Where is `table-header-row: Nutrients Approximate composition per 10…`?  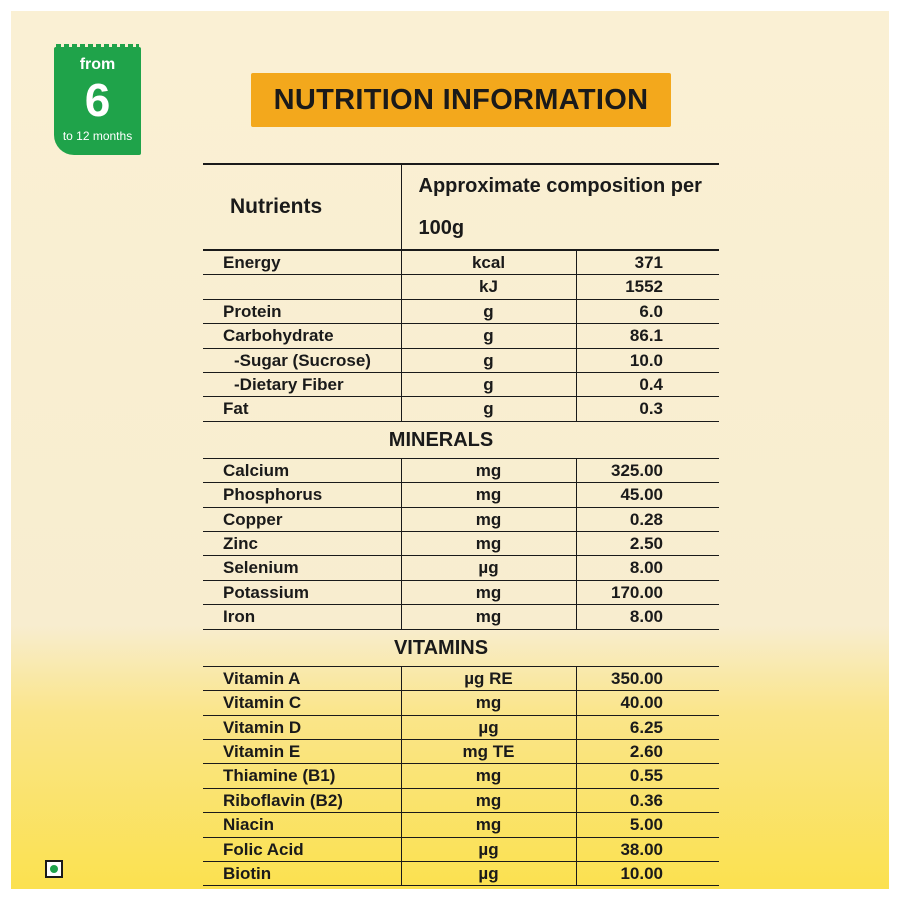 table-header-row: Nutrients Approximate composition per 10… is located at coordinates (461, 207).